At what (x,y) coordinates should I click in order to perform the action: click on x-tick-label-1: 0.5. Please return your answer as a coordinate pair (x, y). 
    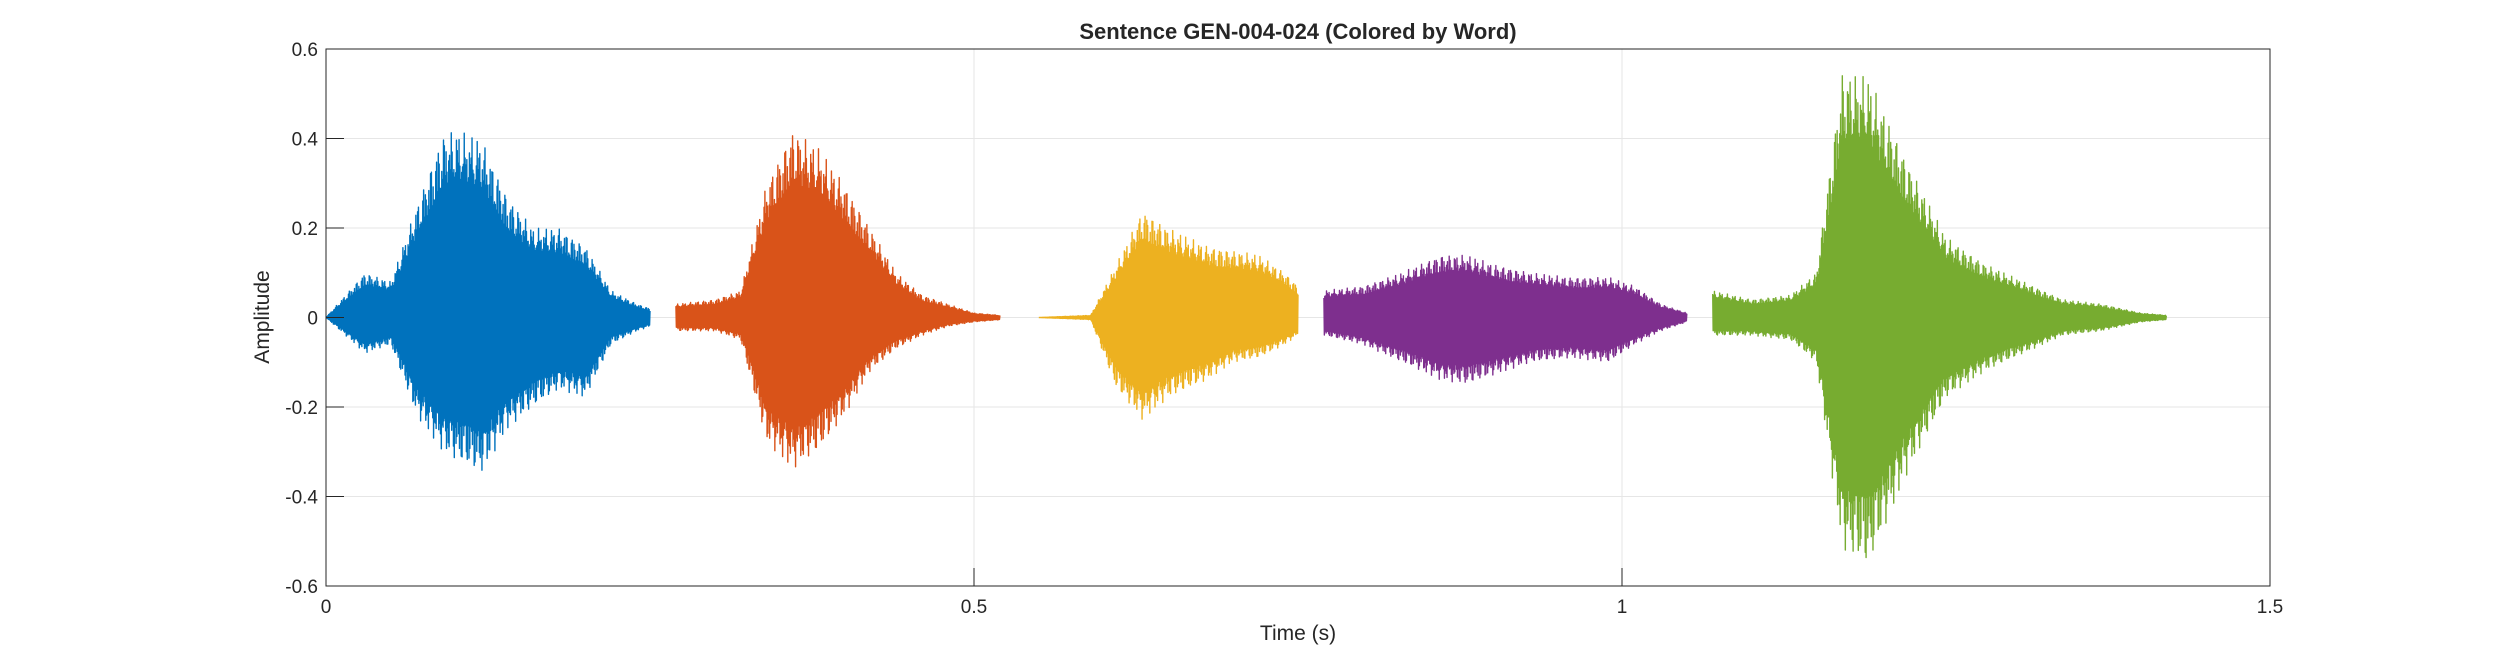
    Looking at the image, I should click on (974, 607).